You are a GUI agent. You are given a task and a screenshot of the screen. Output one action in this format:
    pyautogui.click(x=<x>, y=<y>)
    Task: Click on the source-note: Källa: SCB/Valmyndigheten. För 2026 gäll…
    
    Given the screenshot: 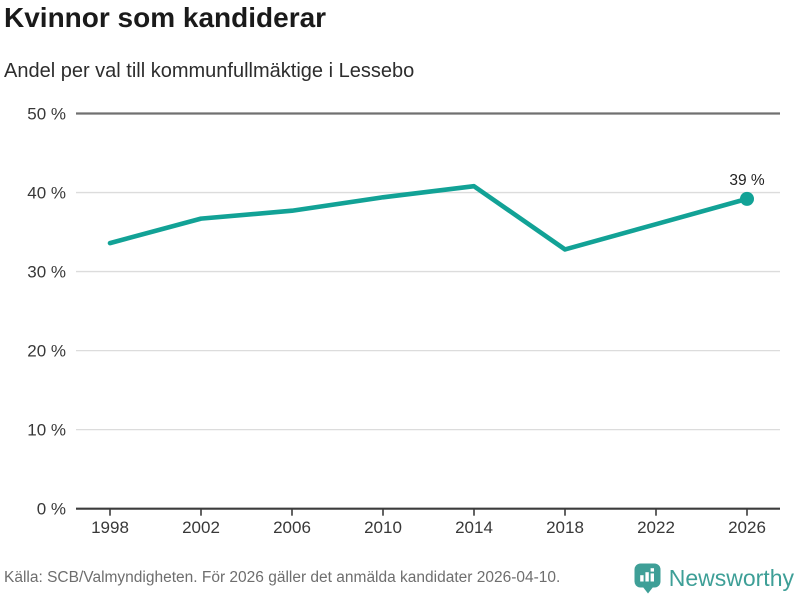 What is the action you would take?
    pyautogui.click(x=282, y=577)
    